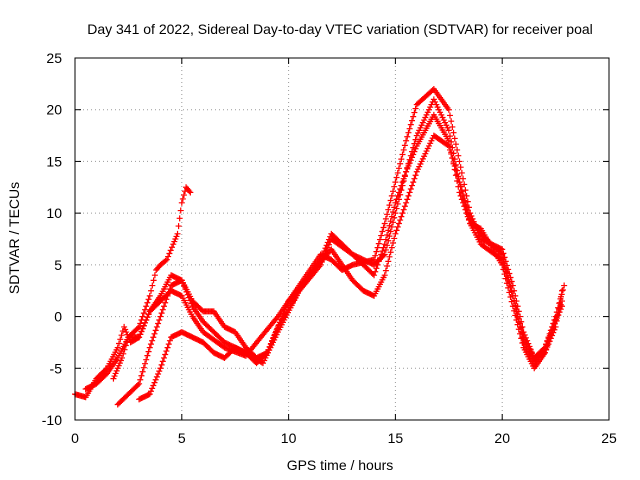 The width and height of the screenshot is (640, 480). Describe the element at coordinates (54, 213) in the screenshot. I see `y-tick-label: 10` at that location.